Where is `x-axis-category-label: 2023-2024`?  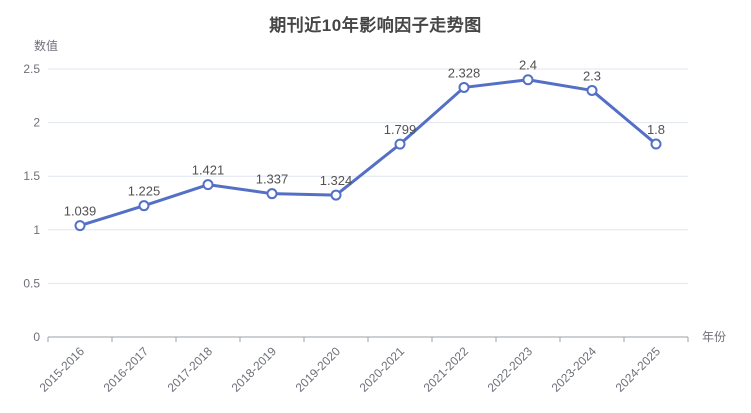 x-axis-category-label: 2023-2024 is located at coordinates (574, 369).